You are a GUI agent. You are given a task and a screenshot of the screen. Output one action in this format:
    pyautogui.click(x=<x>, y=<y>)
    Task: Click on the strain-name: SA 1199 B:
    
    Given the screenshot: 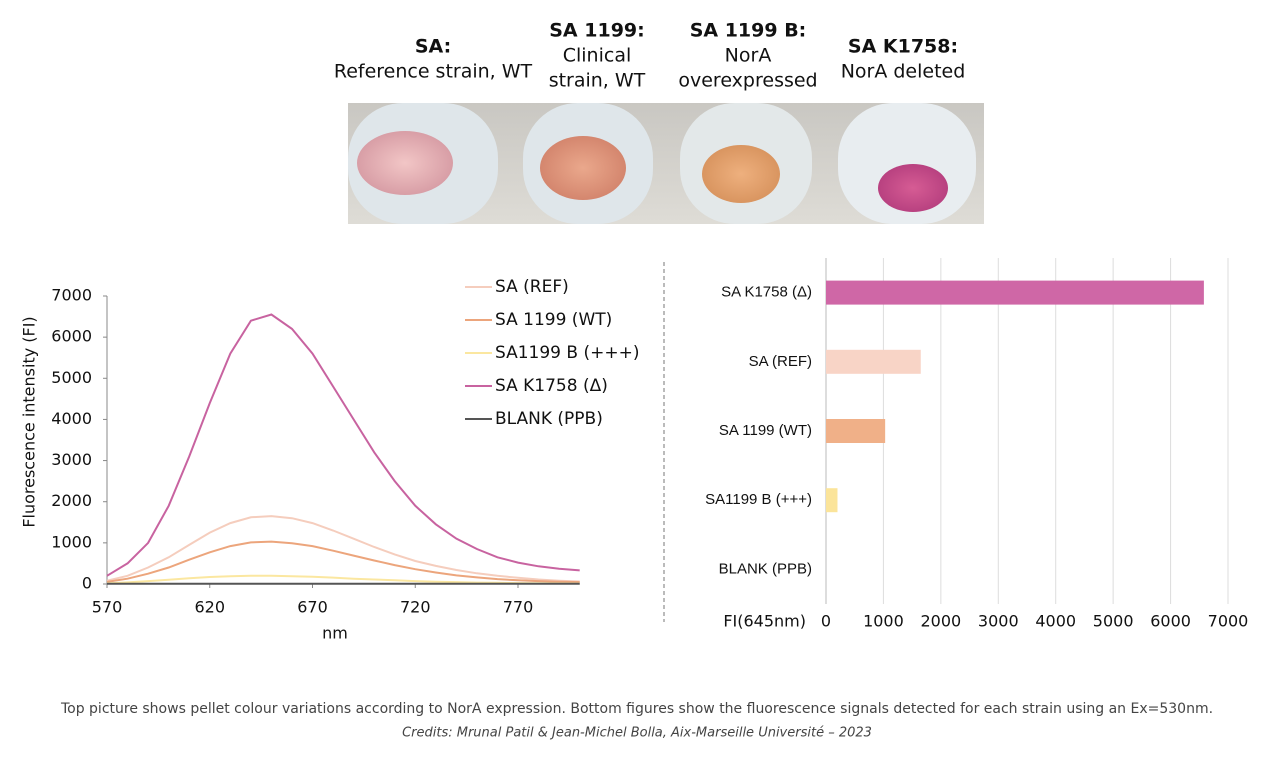 What is the action you would take?
    pyautogui.click(x=748, y=31)
    